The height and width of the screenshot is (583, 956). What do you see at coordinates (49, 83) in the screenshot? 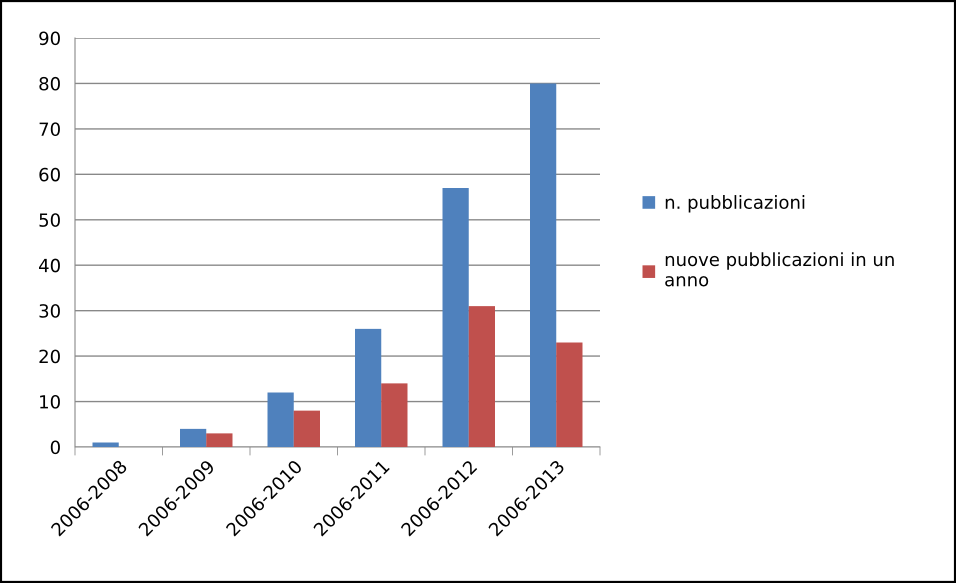
I see `y-tick-label: 80` at bounding box center [49, 83].